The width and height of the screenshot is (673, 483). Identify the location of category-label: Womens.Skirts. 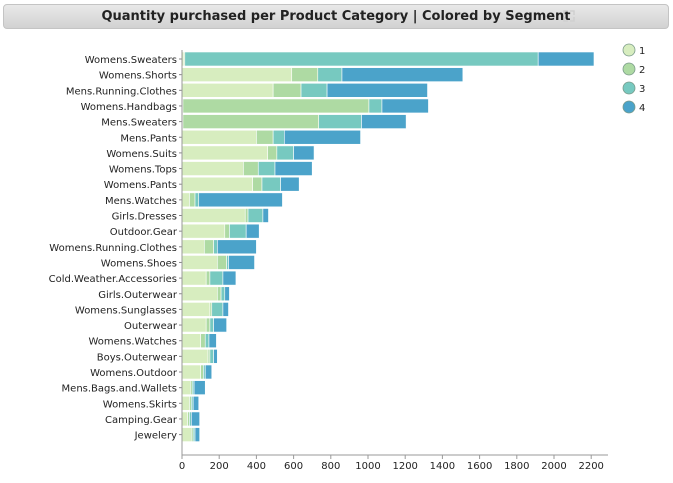
(140, 404).